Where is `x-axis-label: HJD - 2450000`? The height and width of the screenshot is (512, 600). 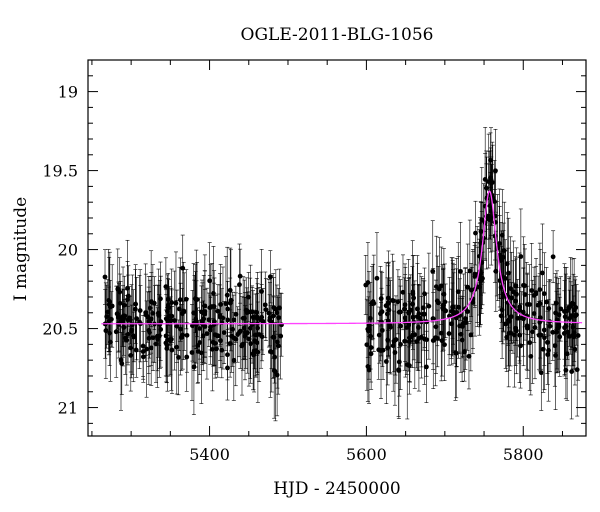
x-axis-label: HJD - 2450000 is located at coordinates (337, 489).